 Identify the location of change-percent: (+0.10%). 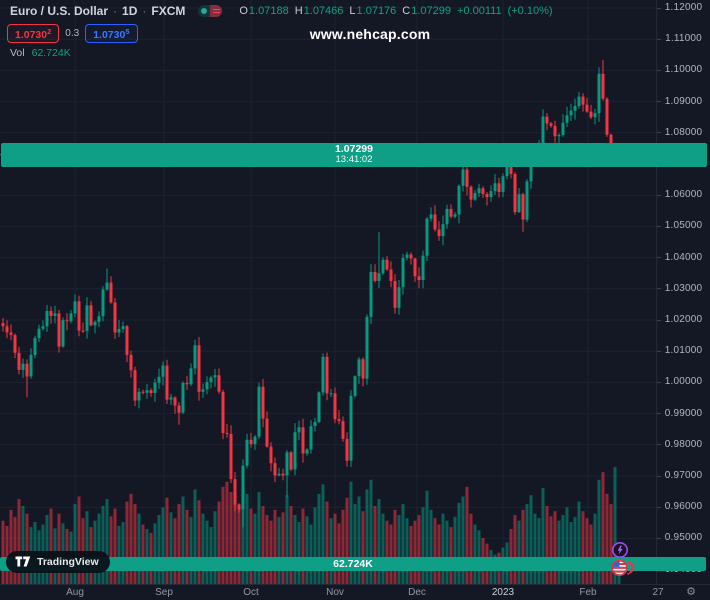
(530, 11).